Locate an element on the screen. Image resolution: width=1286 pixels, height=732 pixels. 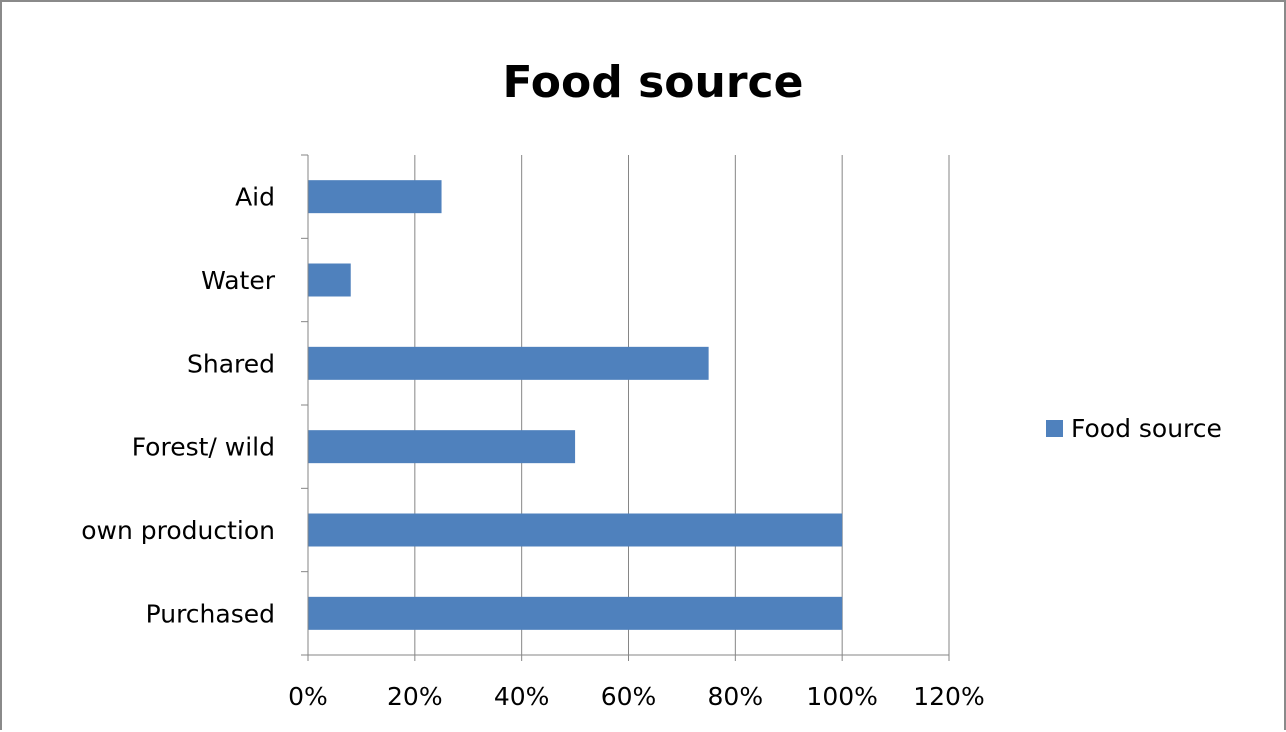
legend-label: Food source is located at coordinates (1146, 428).